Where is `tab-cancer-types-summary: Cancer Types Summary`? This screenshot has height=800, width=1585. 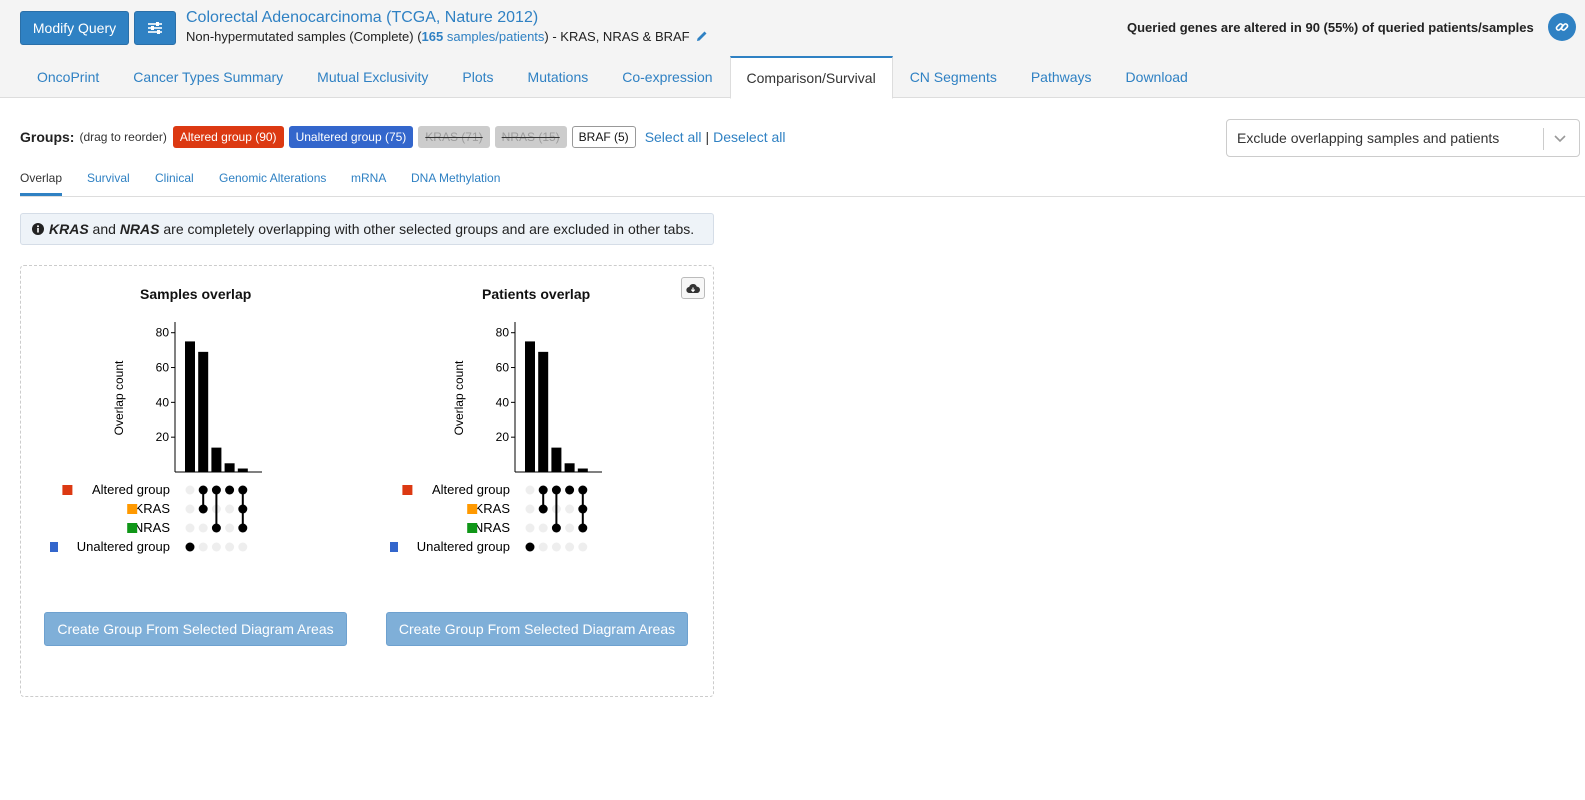 tab-cancer-types-summary: Cancer Types Summary is located at coordinates (208, 77).